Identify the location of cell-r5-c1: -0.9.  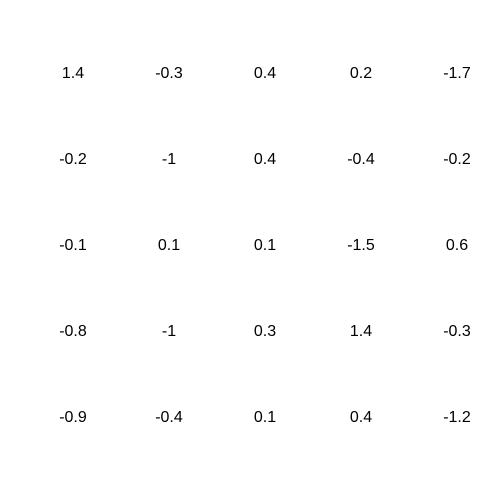
(73, 417).